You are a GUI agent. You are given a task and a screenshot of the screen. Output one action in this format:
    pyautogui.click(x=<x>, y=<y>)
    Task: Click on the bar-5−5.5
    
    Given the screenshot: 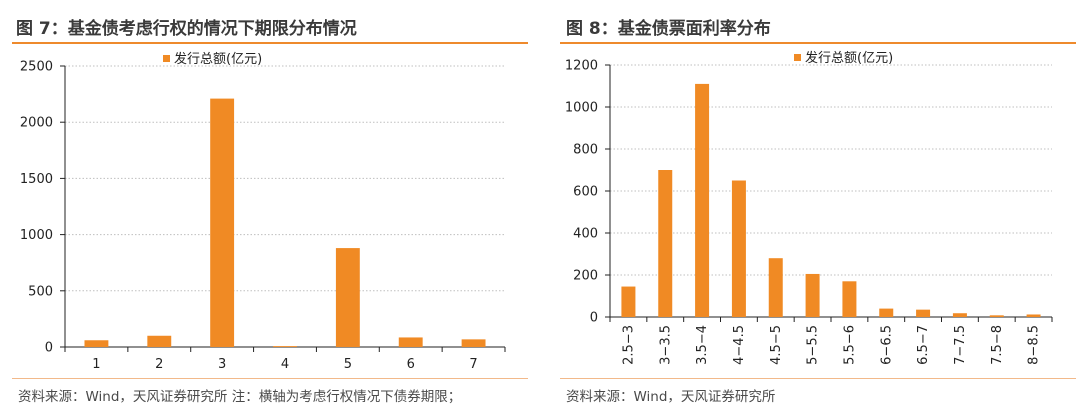 What is the action you would take?
    pyautogui.click(x=812, y=295)
    